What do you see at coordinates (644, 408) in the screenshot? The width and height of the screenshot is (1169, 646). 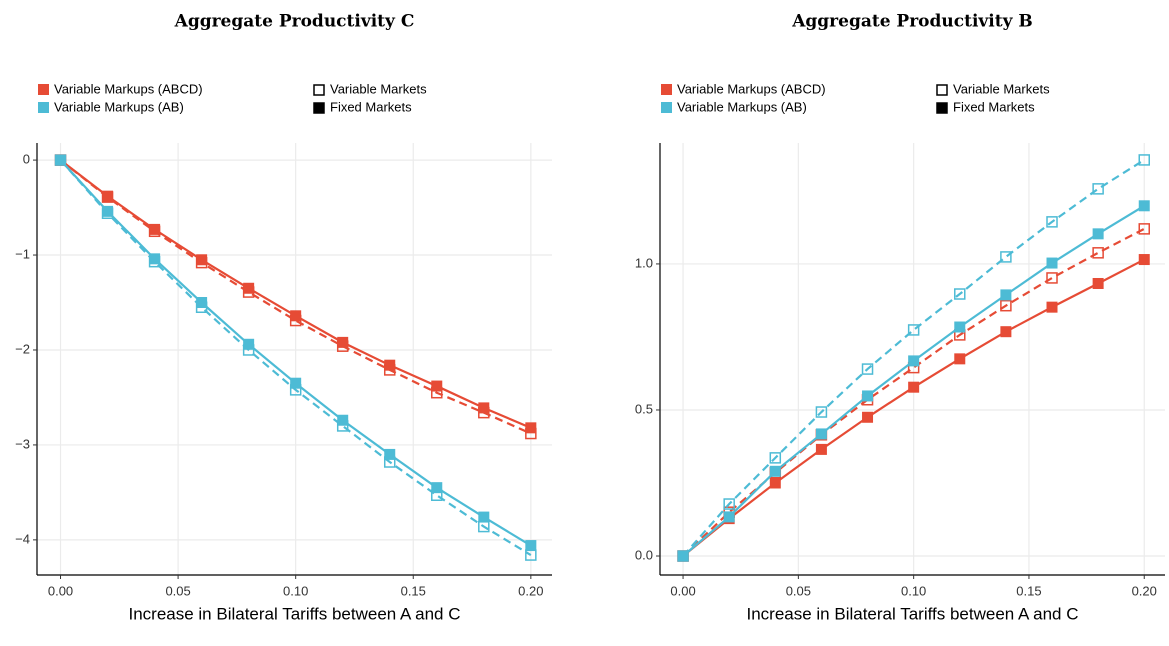 I see `y-tick-label: 0.5` at bounding box center [644, 408].